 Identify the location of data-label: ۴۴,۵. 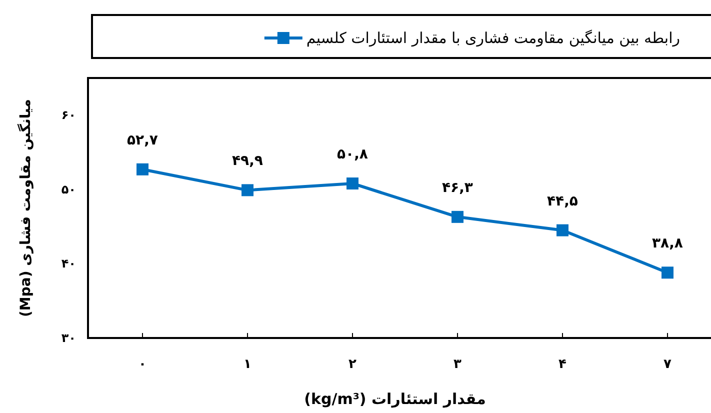
(562, 201).